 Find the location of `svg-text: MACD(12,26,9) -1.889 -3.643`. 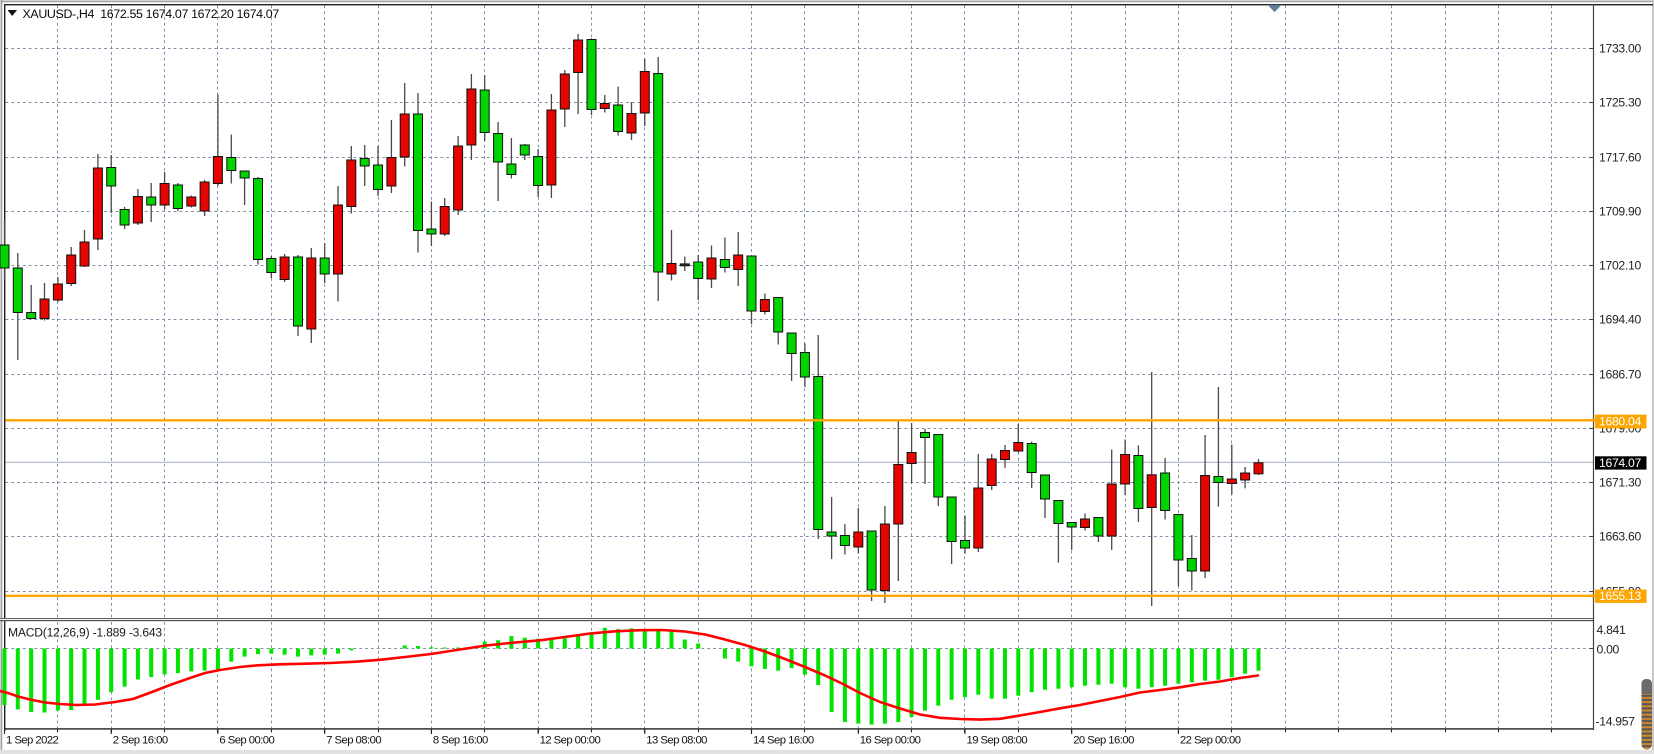

svg-text: MACD(12,26,9) -1.889 -3.643 is located at coordinates (85, 633).